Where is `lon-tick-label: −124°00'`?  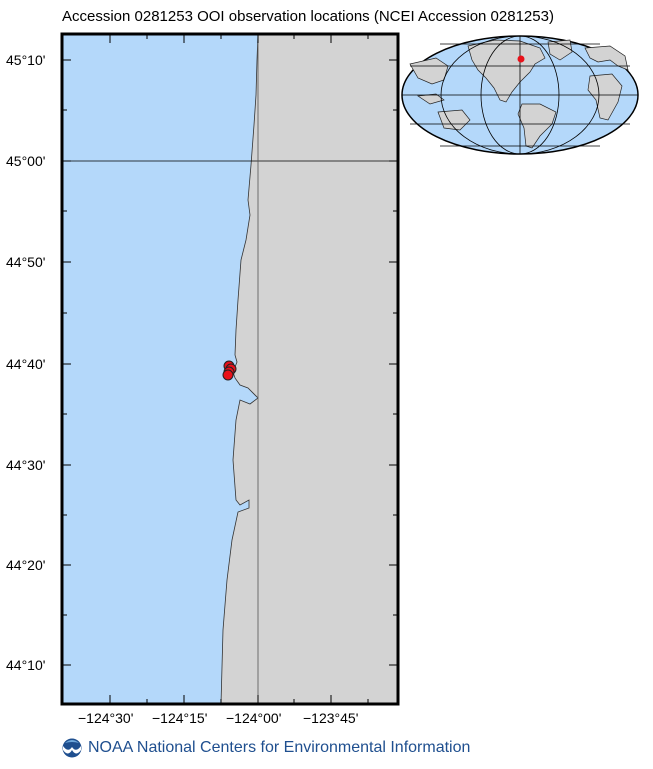 lon-tick-label: −124°00' is located at coordinates (253, 718).